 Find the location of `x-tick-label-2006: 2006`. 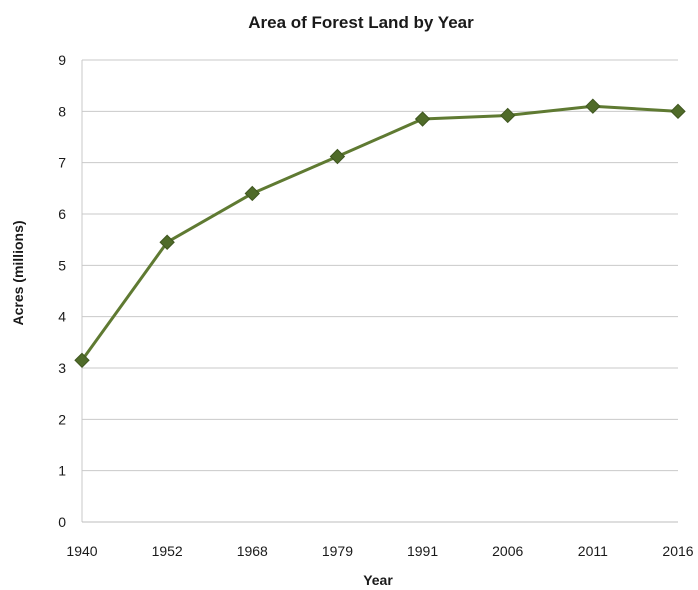

x-tick-label-2006: 2006 is located at coordinates (507, 551).